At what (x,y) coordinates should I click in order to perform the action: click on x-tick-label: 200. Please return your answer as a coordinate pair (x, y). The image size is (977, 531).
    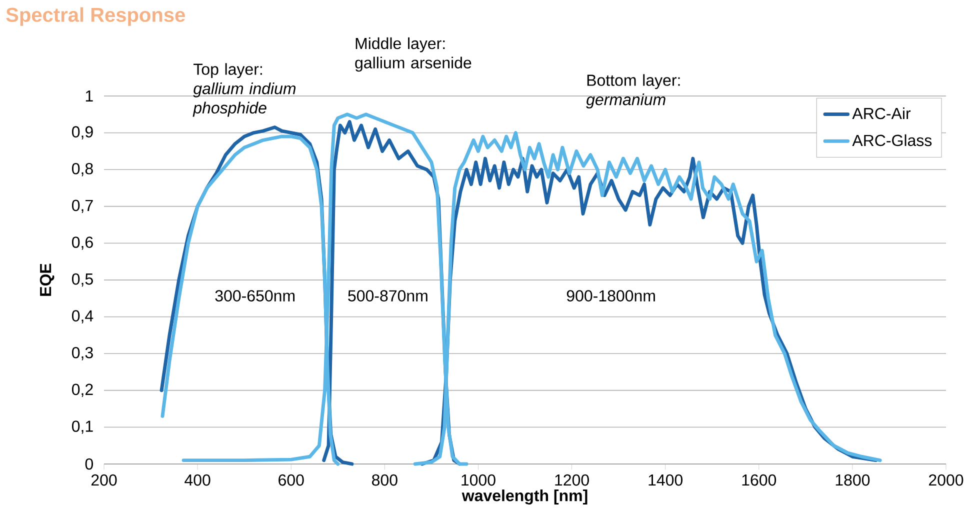
    Looking at the image, I should click on (104, 480).